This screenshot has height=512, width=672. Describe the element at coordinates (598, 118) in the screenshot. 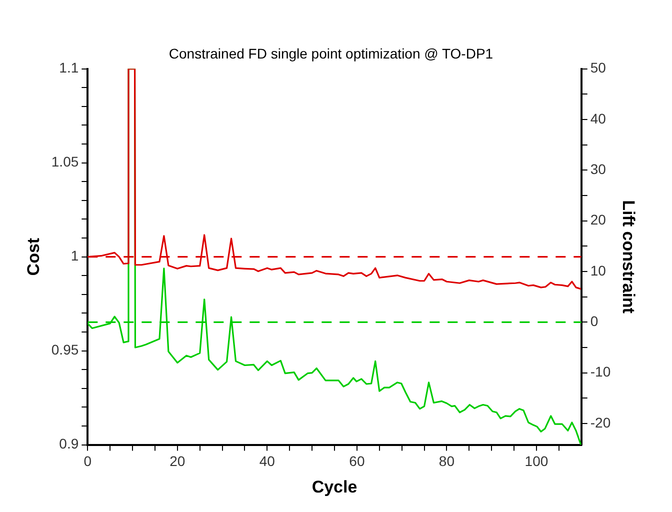

I see `y2-tick-label: 40` at that location.